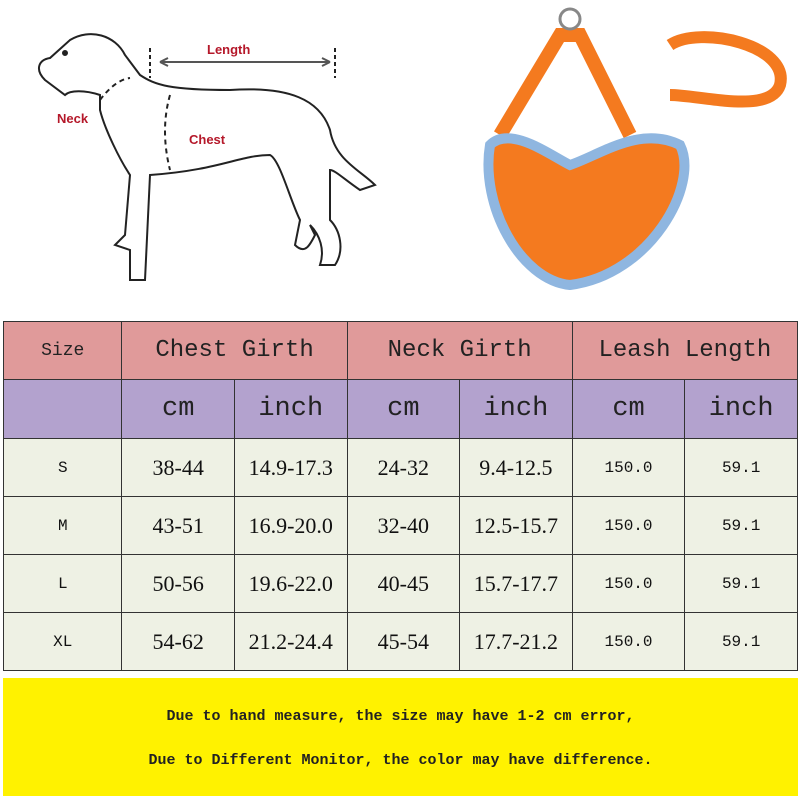 The width and height of the screenshot is (800, 800). I want to click on harness-icon, so click(586, 212).